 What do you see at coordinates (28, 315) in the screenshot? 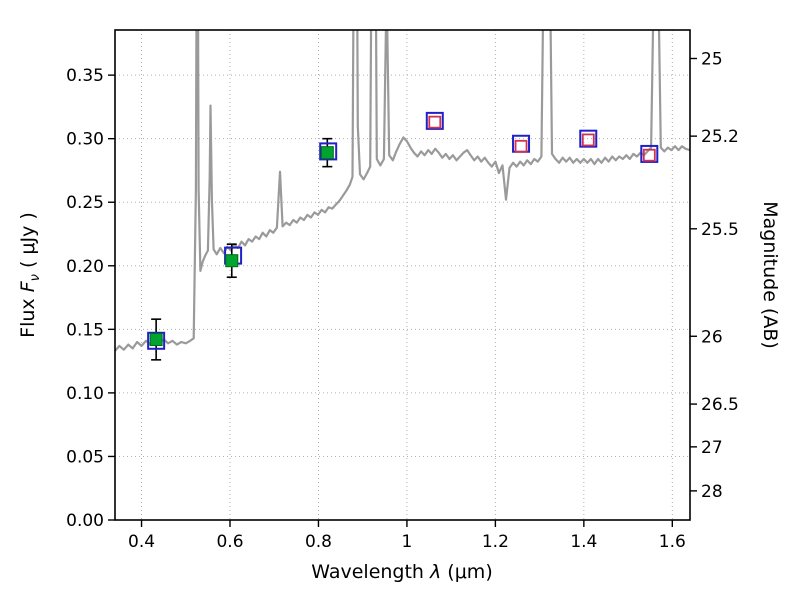
I see `flux-label-prefix: Flux` at bounding box center [28, 315].